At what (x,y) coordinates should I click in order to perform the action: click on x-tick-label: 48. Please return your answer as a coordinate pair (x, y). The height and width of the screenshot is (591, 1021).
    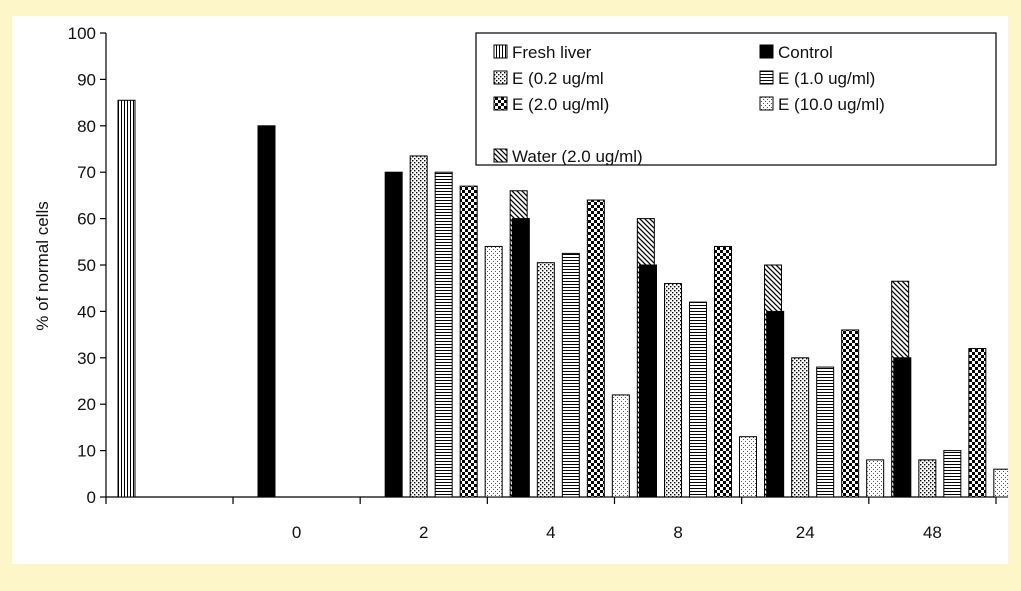
    Looking at the image, I should click on (932, 532).